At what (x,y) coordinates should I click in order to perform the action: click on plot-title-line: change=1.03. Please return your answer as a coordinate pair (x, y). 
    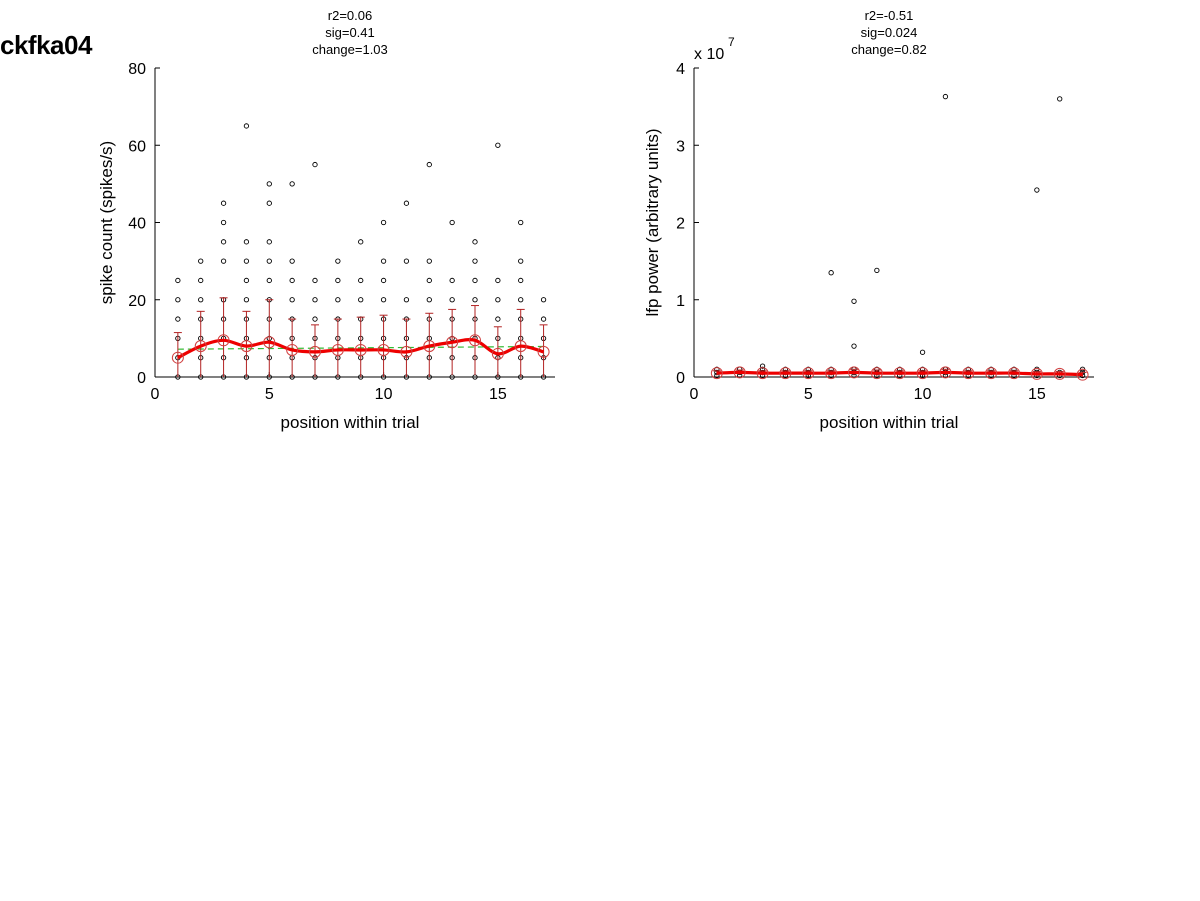
    Looking at the image, I should click on (350, 49).